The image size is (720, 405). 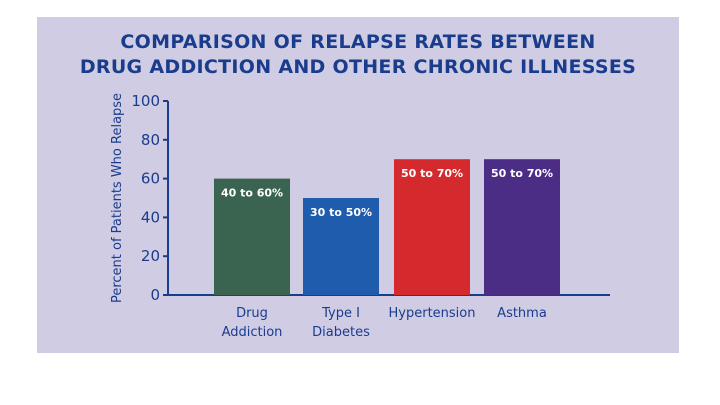 I want to click on y-tick-label: 0, so click(x=155, y=295).